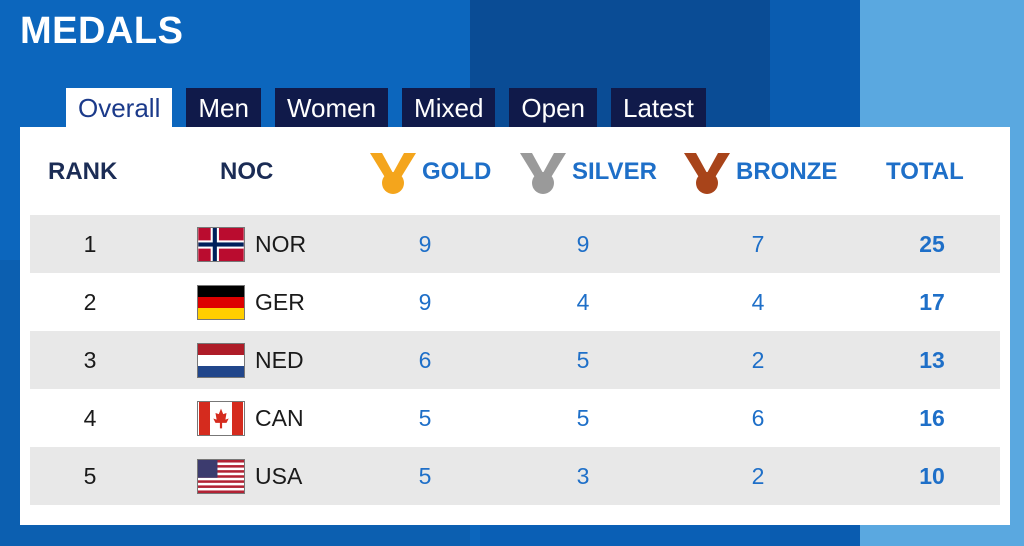 The height and width of the screenshot is (546, 1024). What do you see at coordinates (449, 108) in the screenshot?
I see `tab-mixed: Mixed` at bounding box center [449, 108].